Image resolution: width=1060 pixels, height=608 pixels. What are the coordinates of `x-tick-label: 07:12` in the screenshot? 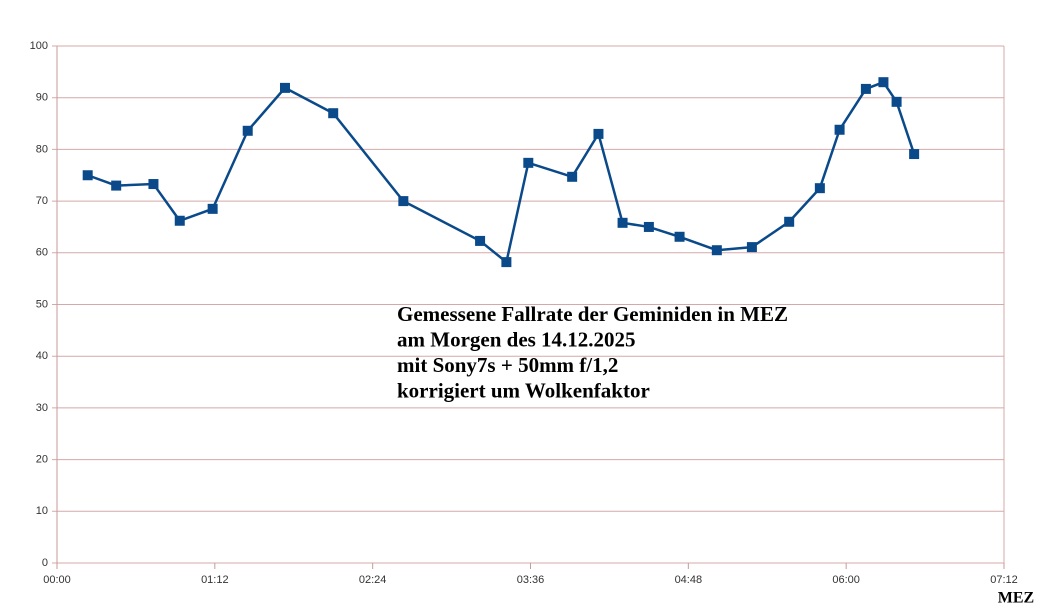 It's located at (1004, 580).